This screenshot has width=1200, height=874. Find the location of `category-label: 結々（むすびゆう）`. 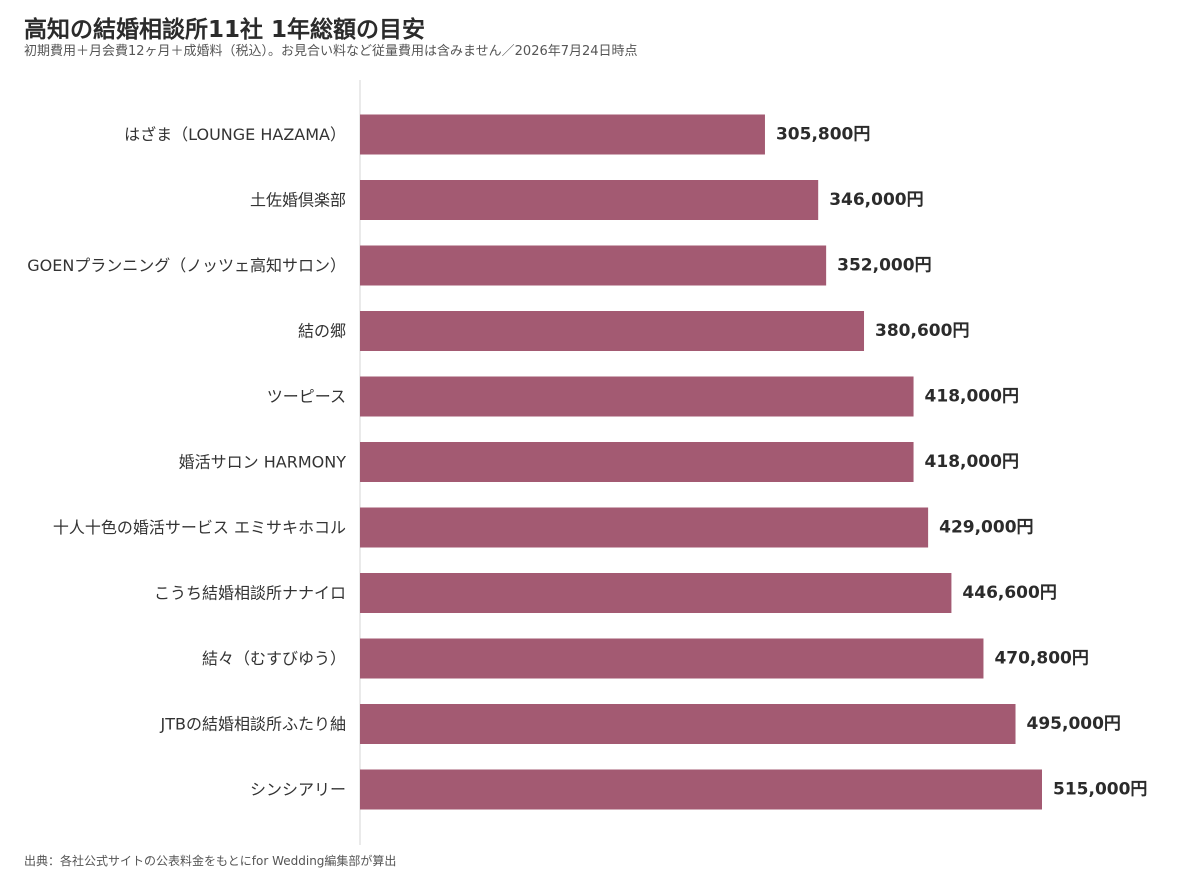

category-label: 結々（むすびゆう） is located at coordinates (274, 658).